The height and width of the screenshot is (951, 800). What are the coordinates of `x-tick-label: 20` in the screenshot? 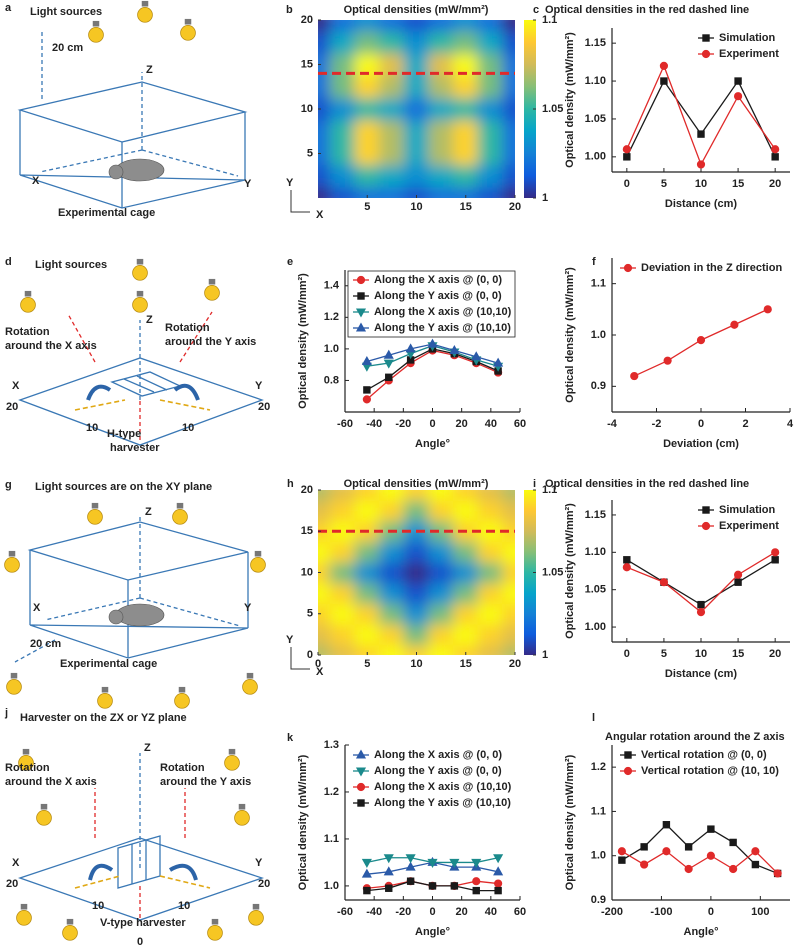 It's located at (515, 664).